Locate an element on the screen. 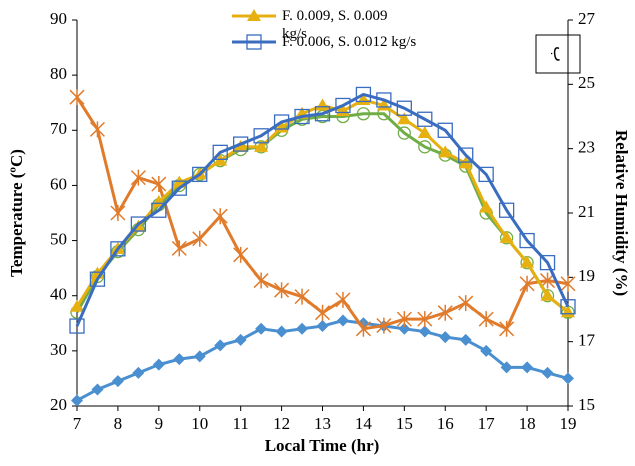 This screenshot has height=466, width=635. y-tick-label: 40 is located at coordinates (58, 294).